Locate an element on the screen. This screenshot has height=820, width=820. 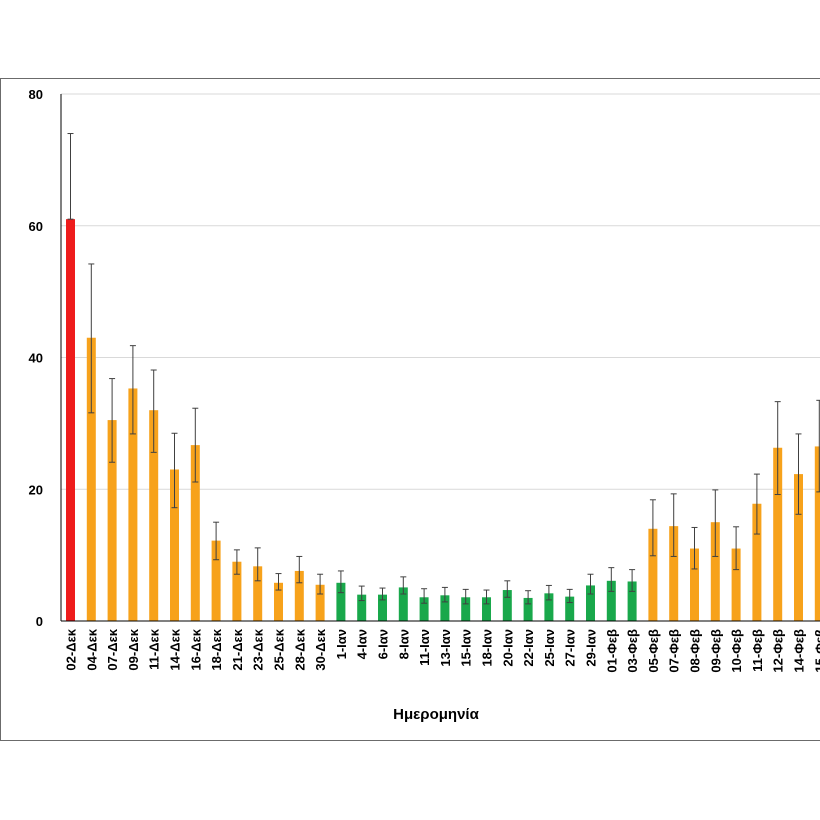
x-tick-label: 02-Δεκ is located at coordinates (71, 649).